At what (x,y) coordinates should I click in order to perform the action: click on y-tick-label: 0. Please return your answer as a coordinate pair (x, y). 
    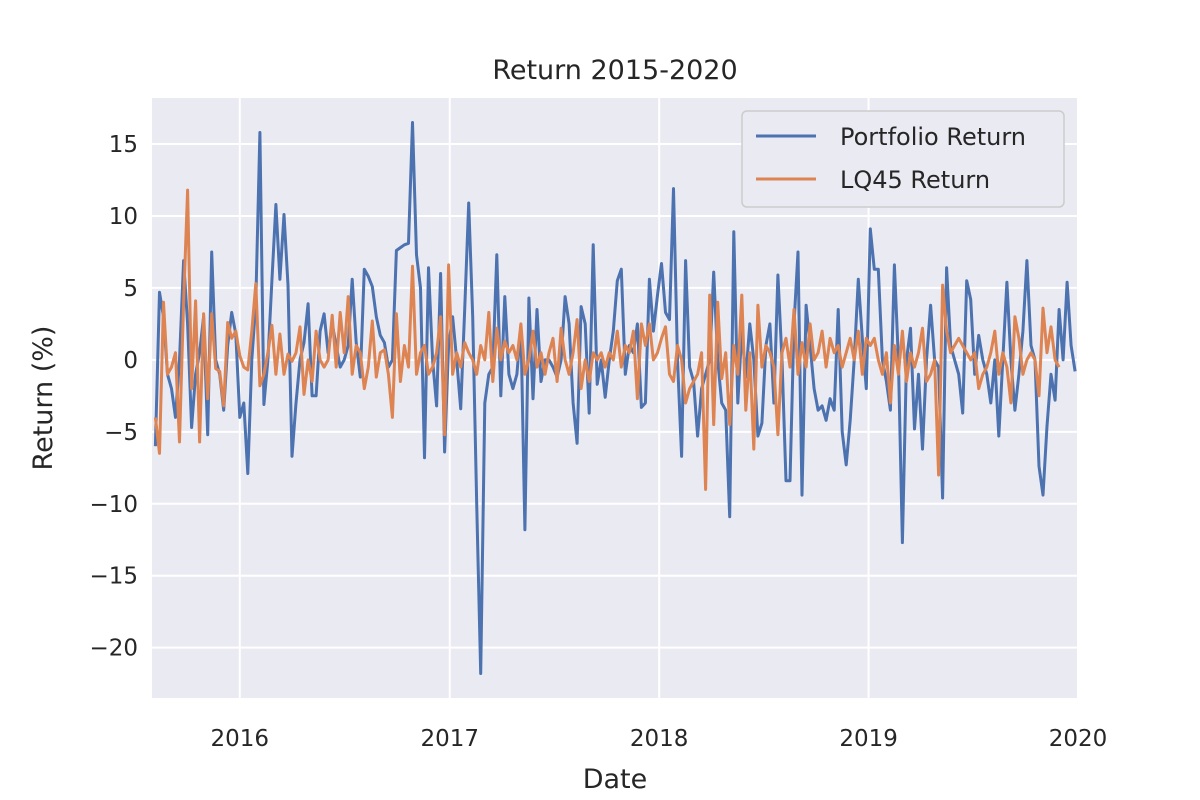
    Looking at the image, I should click on (130, 361).